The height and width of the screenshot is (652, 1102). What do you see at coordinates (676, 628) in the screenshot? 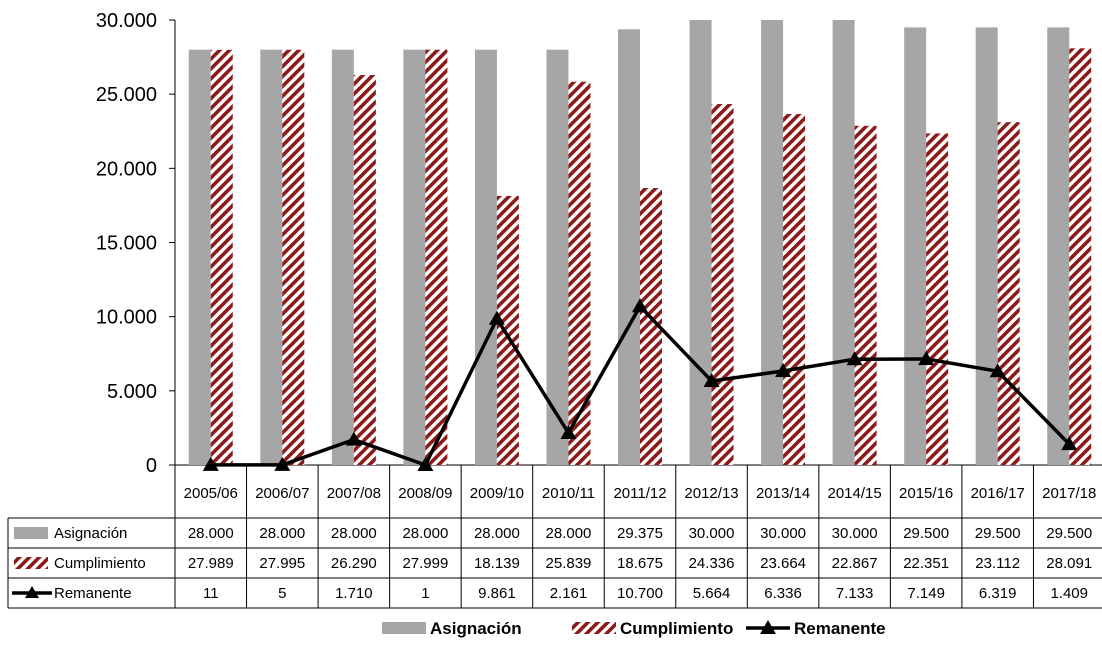
I see `legend-label-cumplimiento: Cumplimiento` at bounding box center [676, 628].